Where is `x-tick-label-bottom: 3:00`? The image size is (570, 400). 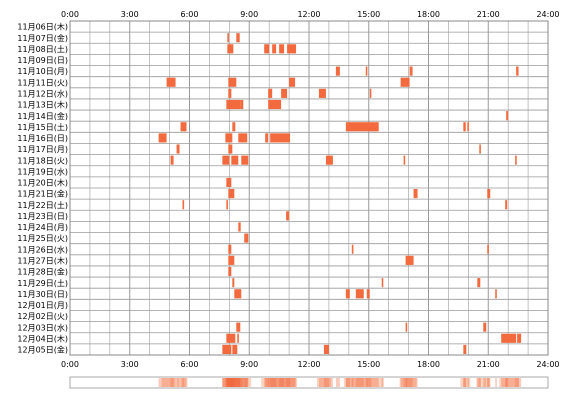 x-tick-label-bottom: 3:00 is located at coordinates (130, 364).